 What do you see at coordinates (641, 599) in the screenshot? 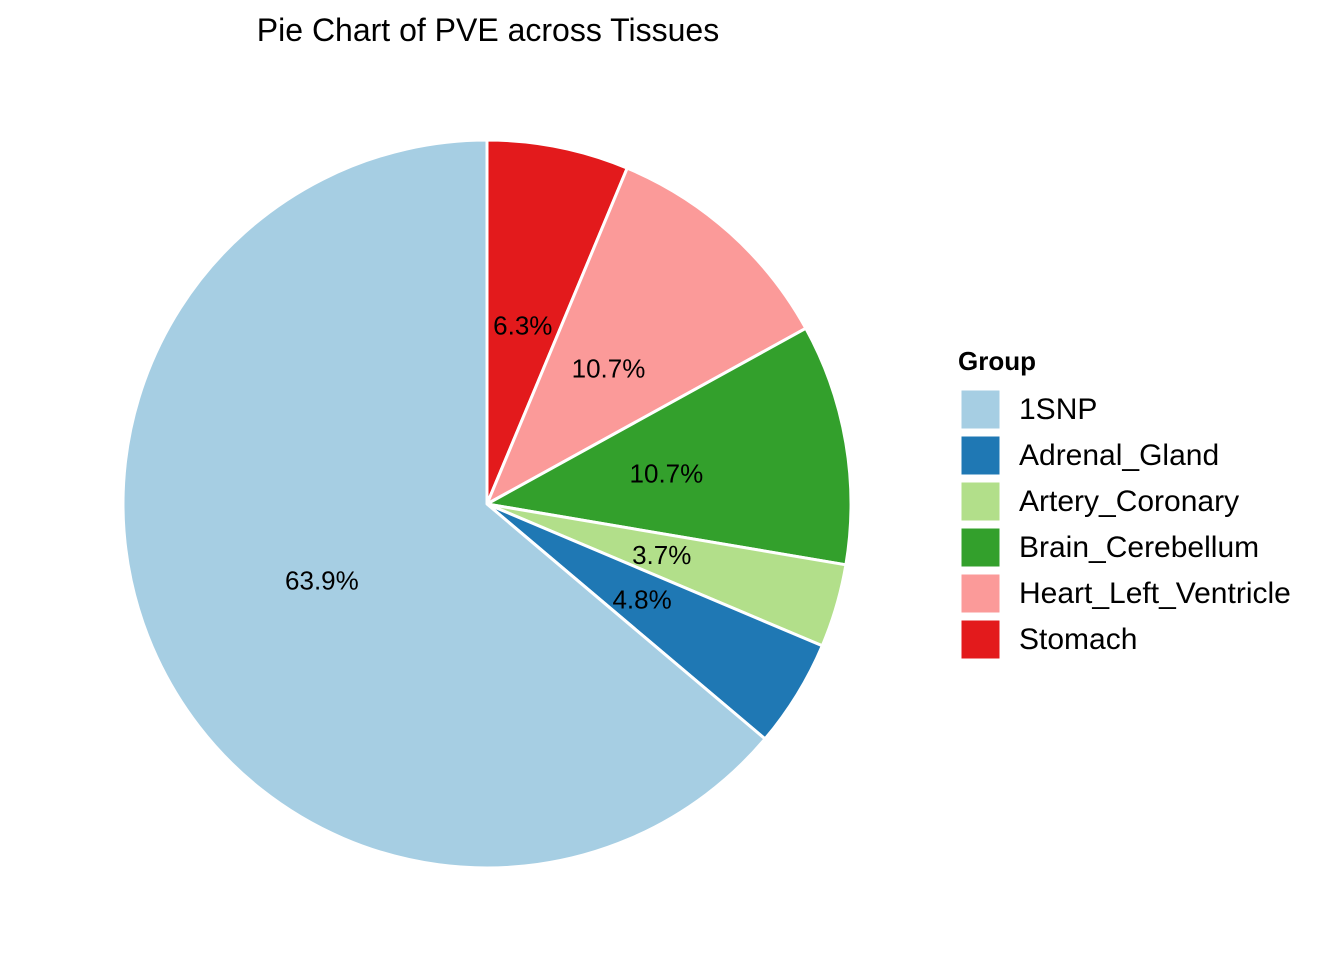
I see `slice-label-adrenal-gland: 4.8%` at bounding box center [641, 599].